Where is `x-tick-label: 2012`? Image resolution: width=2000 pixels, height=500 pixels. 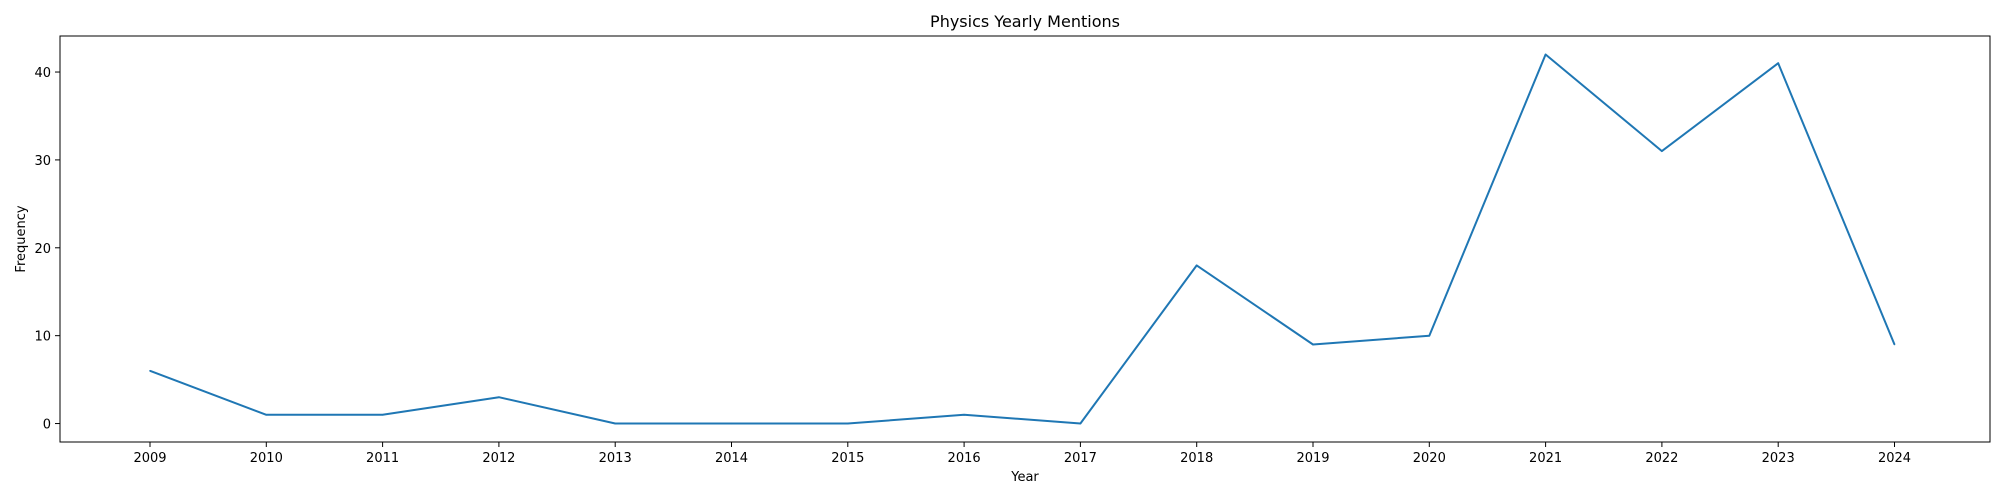
x-tick-label: 2012 is located at coordinates (498, 458).